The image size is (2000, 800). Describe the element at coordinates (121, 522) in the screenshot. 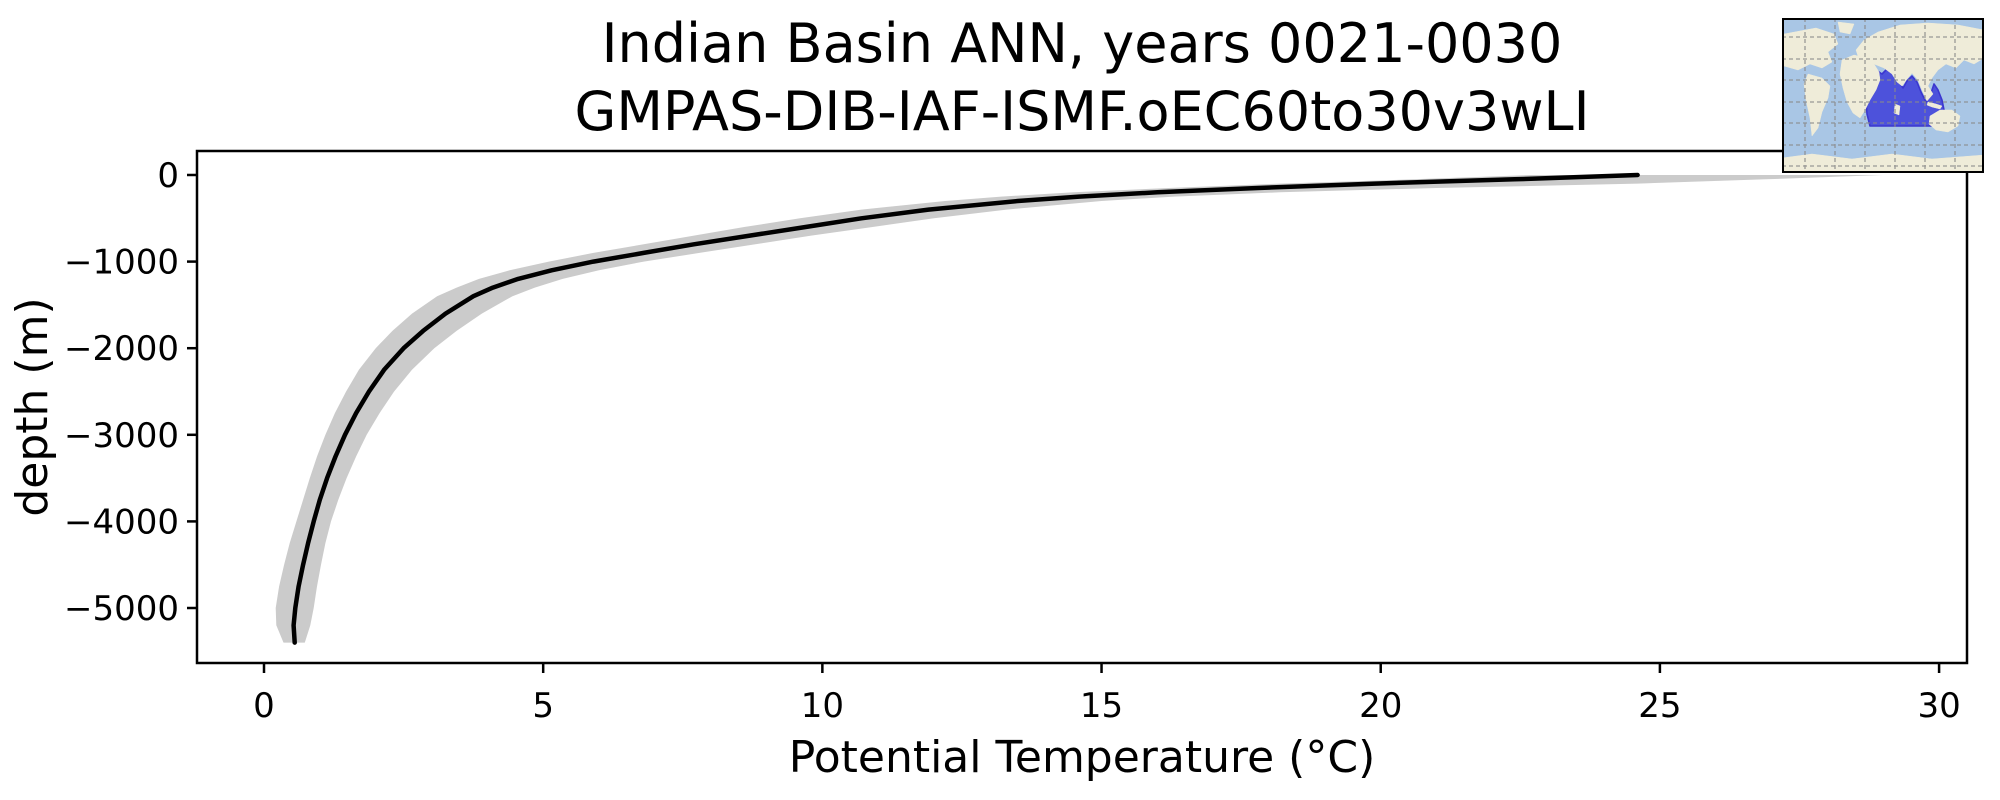

I see `y-tick-label: −4000` at that location.